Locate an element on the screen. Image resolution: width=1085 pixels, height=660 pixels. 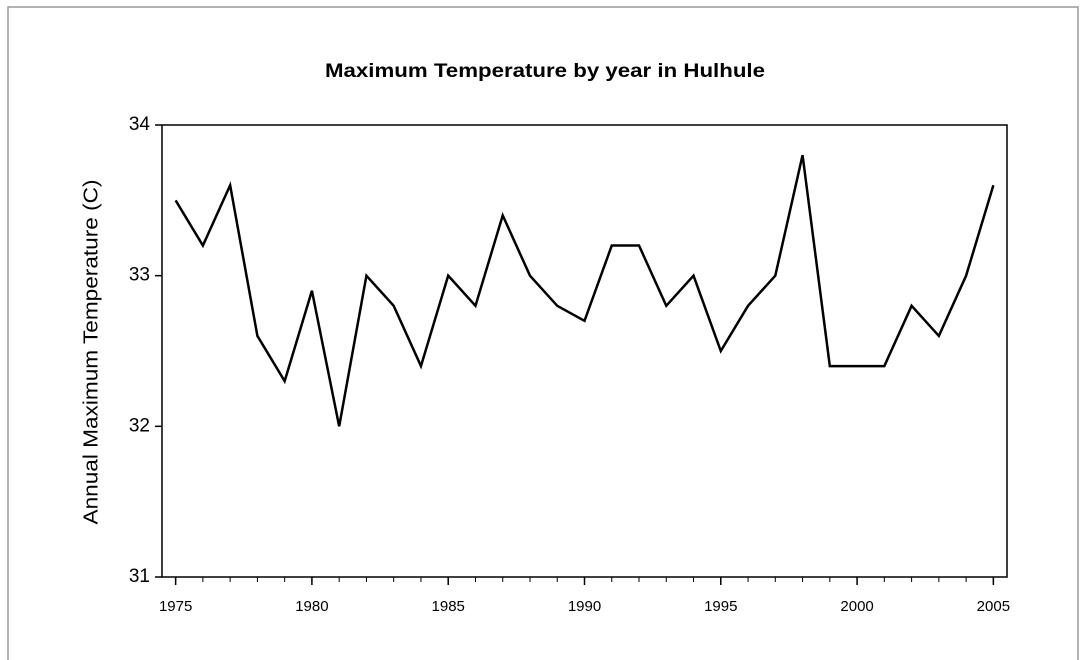
y-tick-label: 34 is located at coordinates (140, 124).